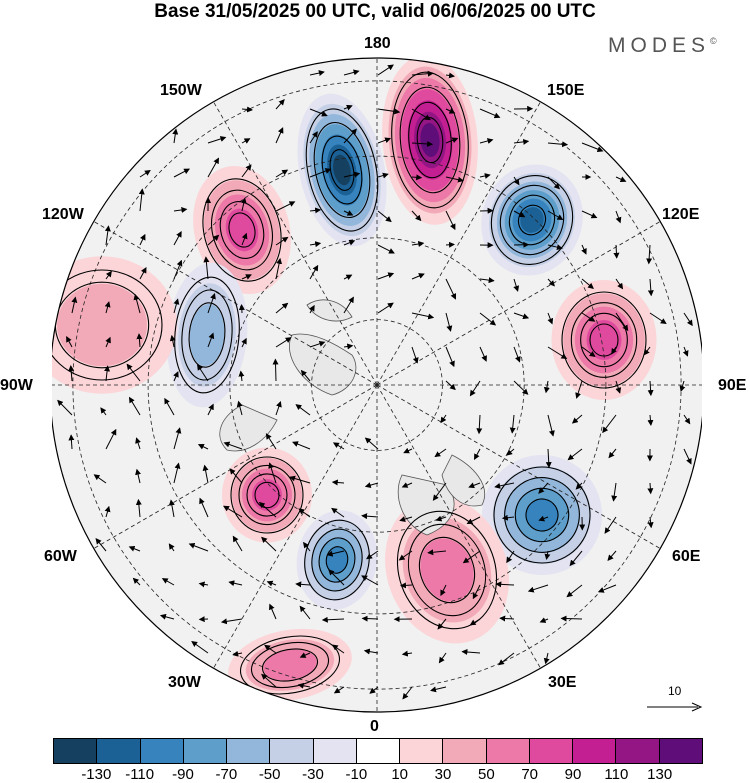  Describe the element at coordinates (675, 691) in the screenshot. I see `reference-vector-label: 10` at that location.